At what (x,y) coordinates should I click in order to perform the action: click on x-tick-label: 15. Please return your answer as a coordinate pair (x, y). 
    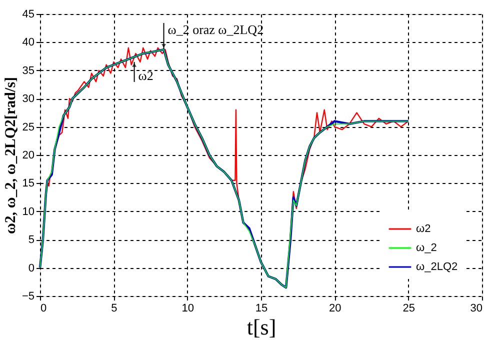
    Looking at the image, I should click on (261, 308).